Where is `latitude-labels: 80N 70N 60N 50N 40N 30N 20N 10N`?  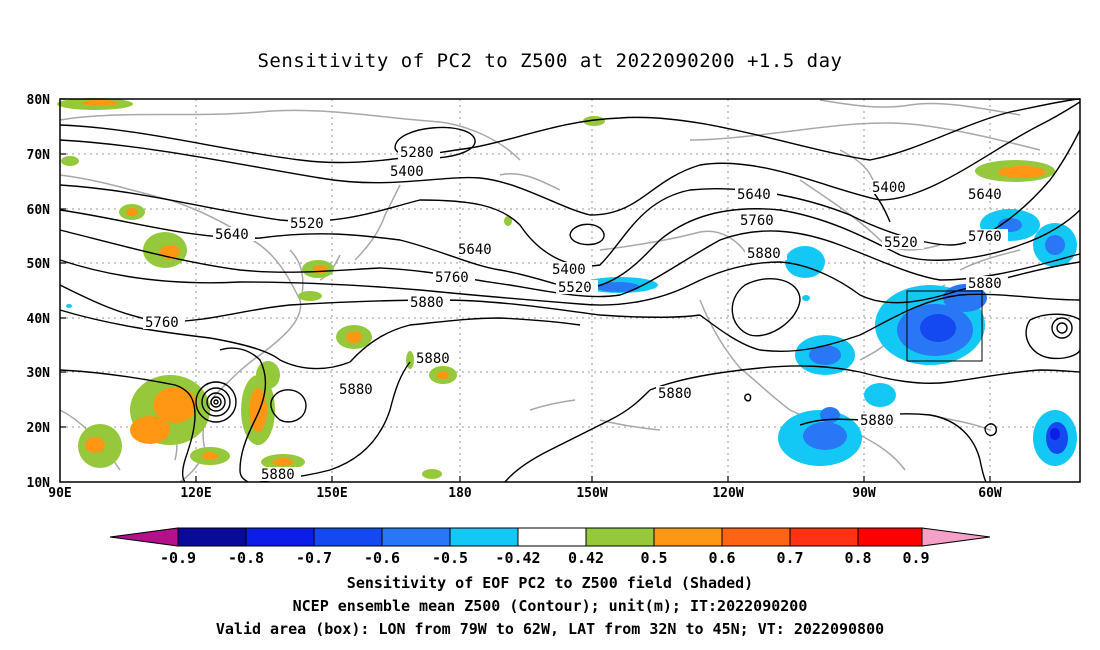 latitude-labels: 80N 70N 60N 50N 40N 30N 20N 10N is located at coordinates (39, 292).